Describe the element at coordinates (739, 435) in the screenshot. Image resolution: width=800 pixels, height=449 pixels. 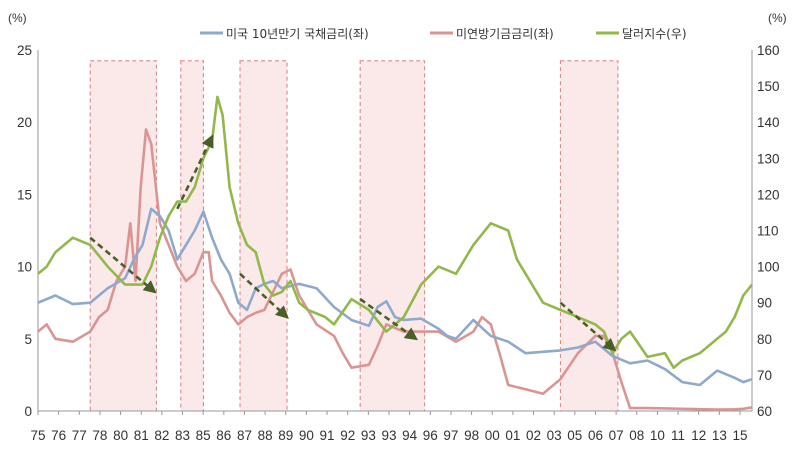
I see `x-tick-label: 15` at that location.